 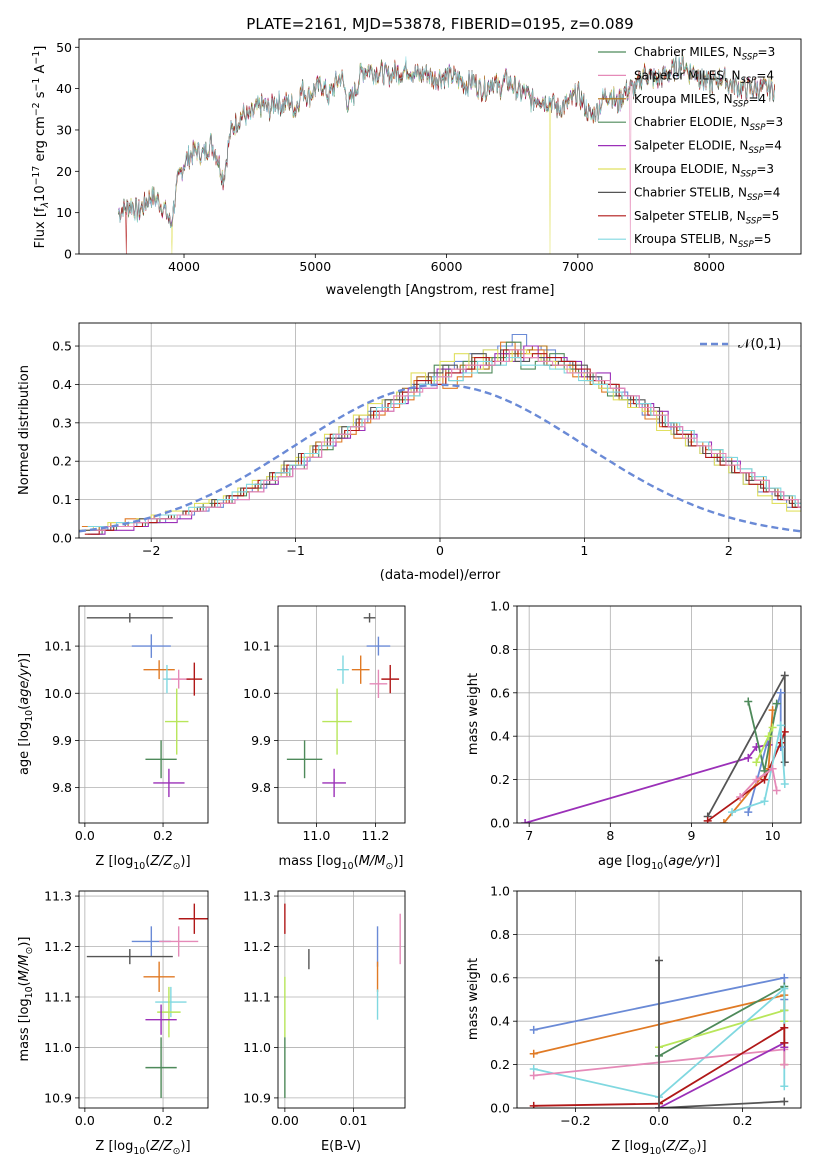 What do you see at coordinates (700, 101) in the screenshot?
I see `legend-entry: Kroupa MILES, NSSP=4` at bounding box center [700, 101].